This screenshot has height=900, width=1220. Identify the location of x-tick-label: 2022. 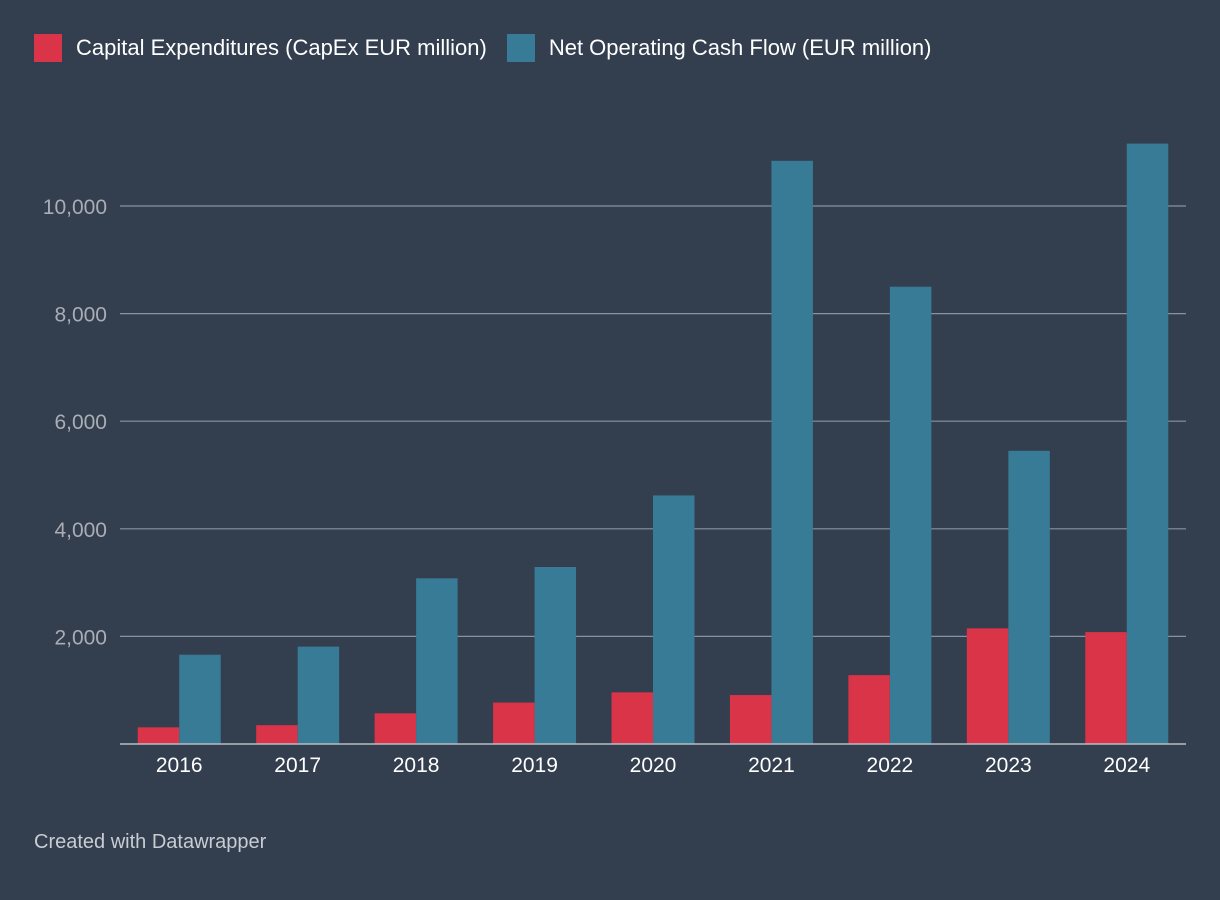
(890, 765).